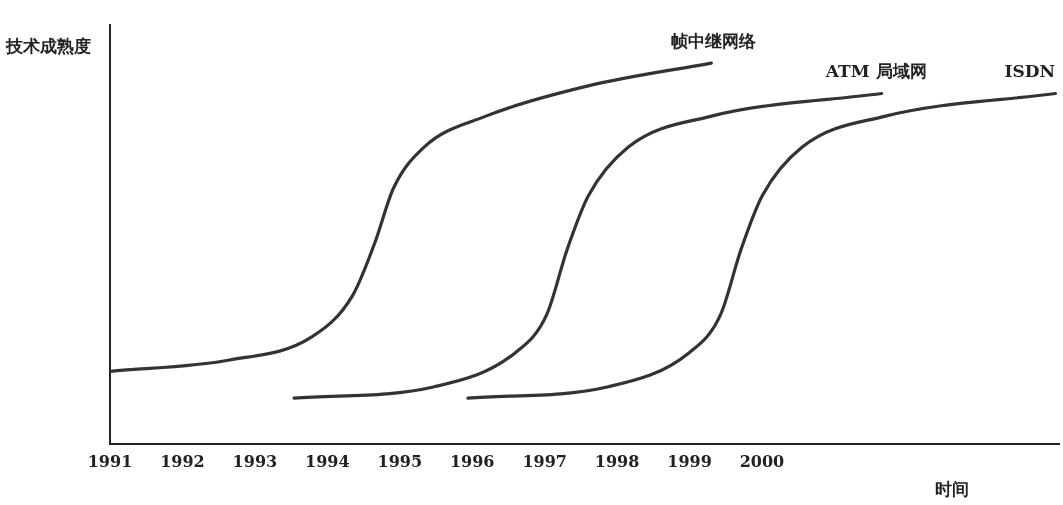 The width and height of the screenshot is (1063, 505). Describe the element at coordinates (617, 461) in the screenshot. I see `x-tick-label: 1998` at that location.